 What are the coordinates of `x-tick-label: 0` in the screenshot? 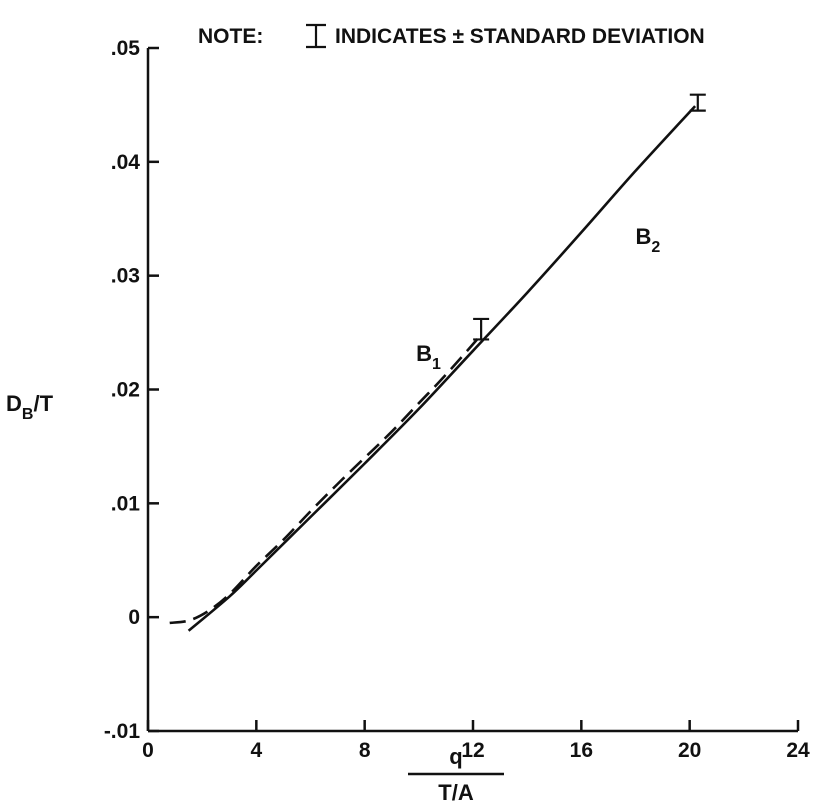 It's located at (148, 750).